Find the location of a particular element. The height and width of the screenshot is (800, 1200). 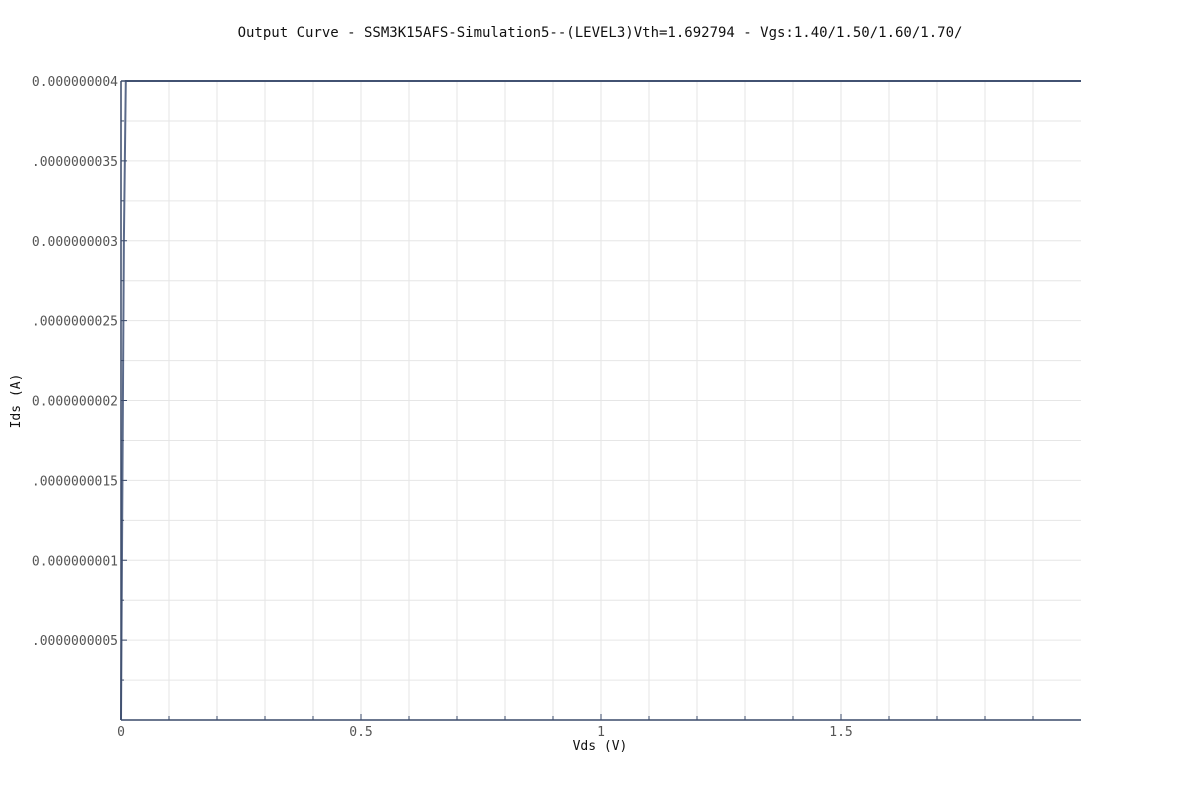

y-tick-label: .0000000035 is located at coordinates (75, 162).